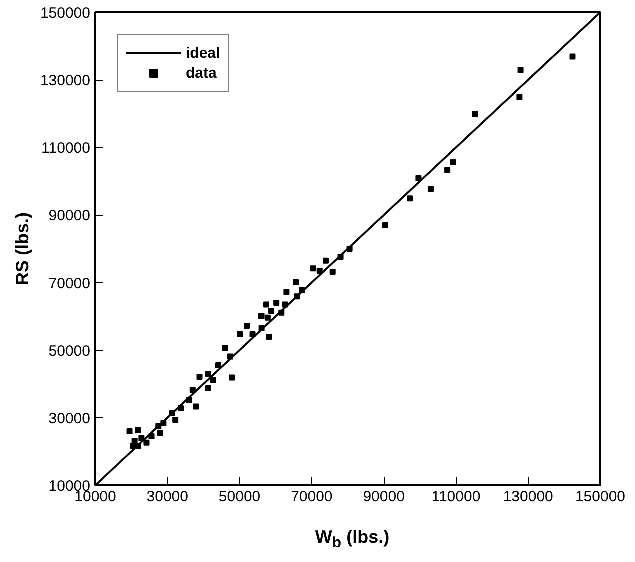 This screenshot has height=562, width=635. Describe the element at coordinates (69, 216) in the screenshot. I see `y-tick-label: 90000` at that location.